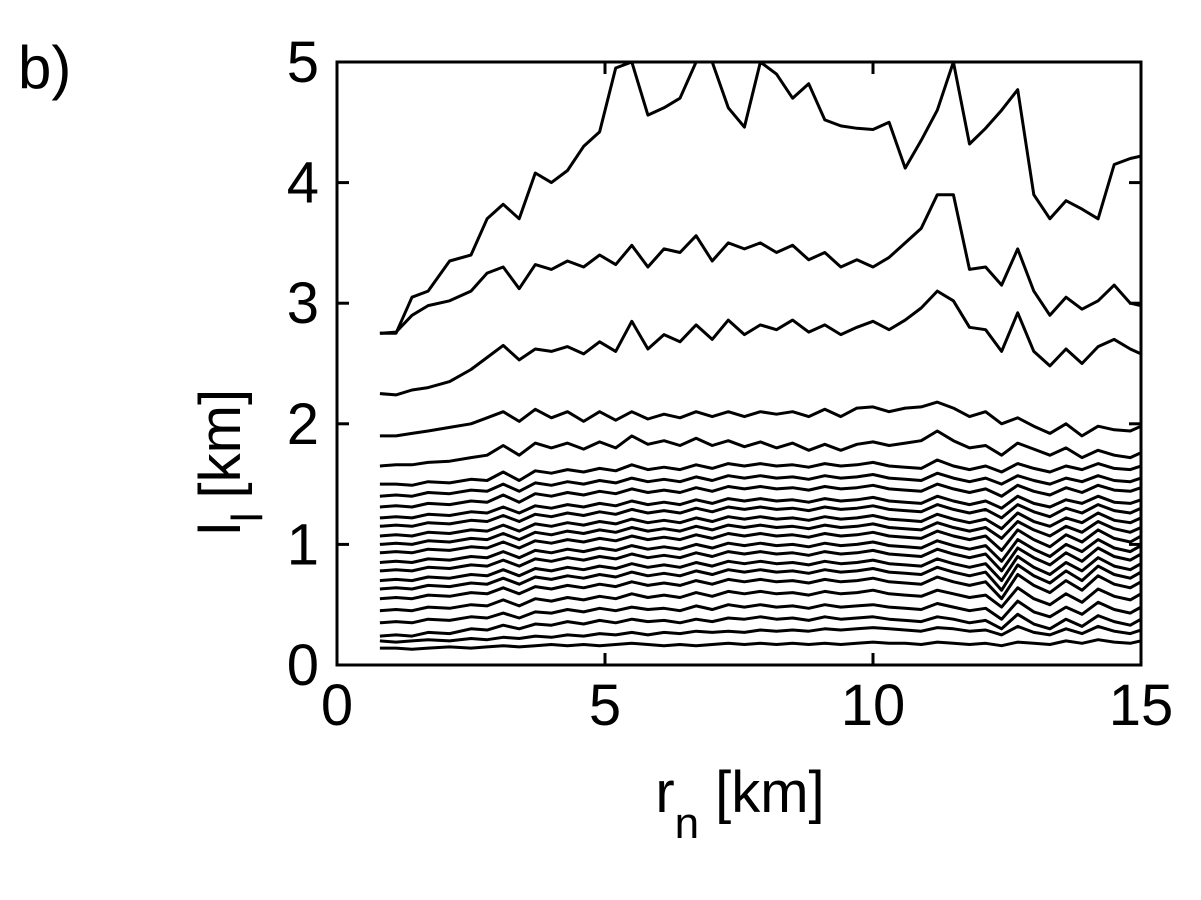 The image size is (1201, 900). Describe the element at coordinates (605, 705) in the screenshot. I see `x-tick-label: 5` at that location.